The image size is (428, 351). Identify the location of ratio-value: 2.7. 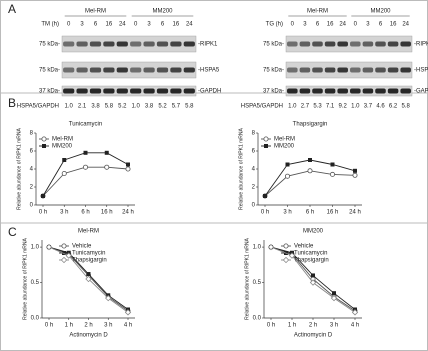
(305, 107).